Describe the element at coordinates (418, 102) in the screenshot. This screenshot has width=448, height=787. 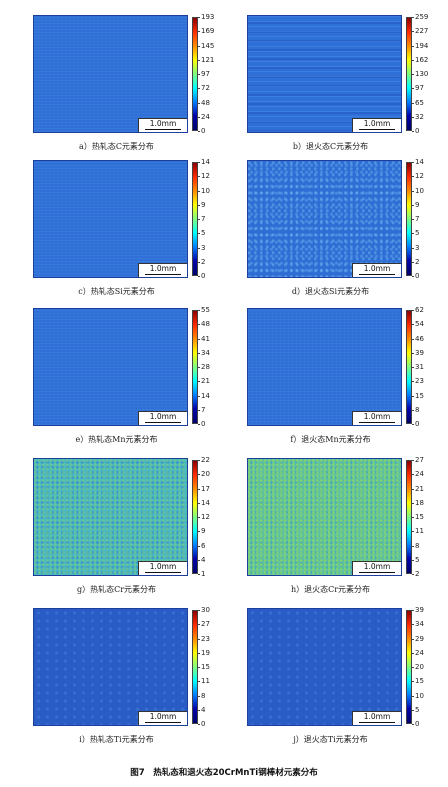
I see `colorbar-tick-label: 65` at that location.